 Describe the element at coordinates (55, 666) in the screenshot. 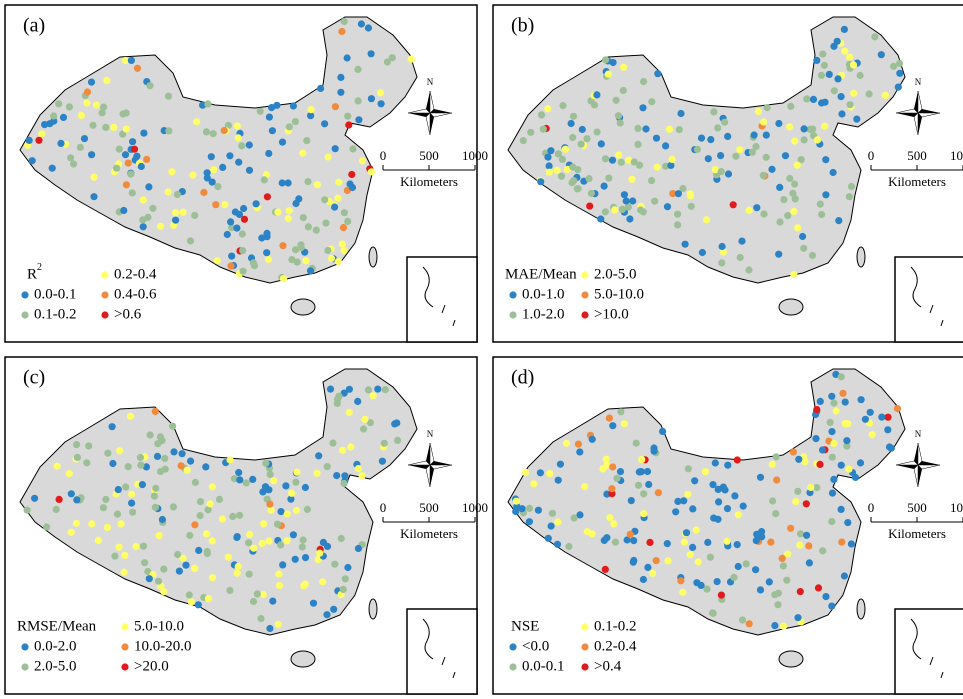

I see `legend-label: 2.0-5.0` at that location.